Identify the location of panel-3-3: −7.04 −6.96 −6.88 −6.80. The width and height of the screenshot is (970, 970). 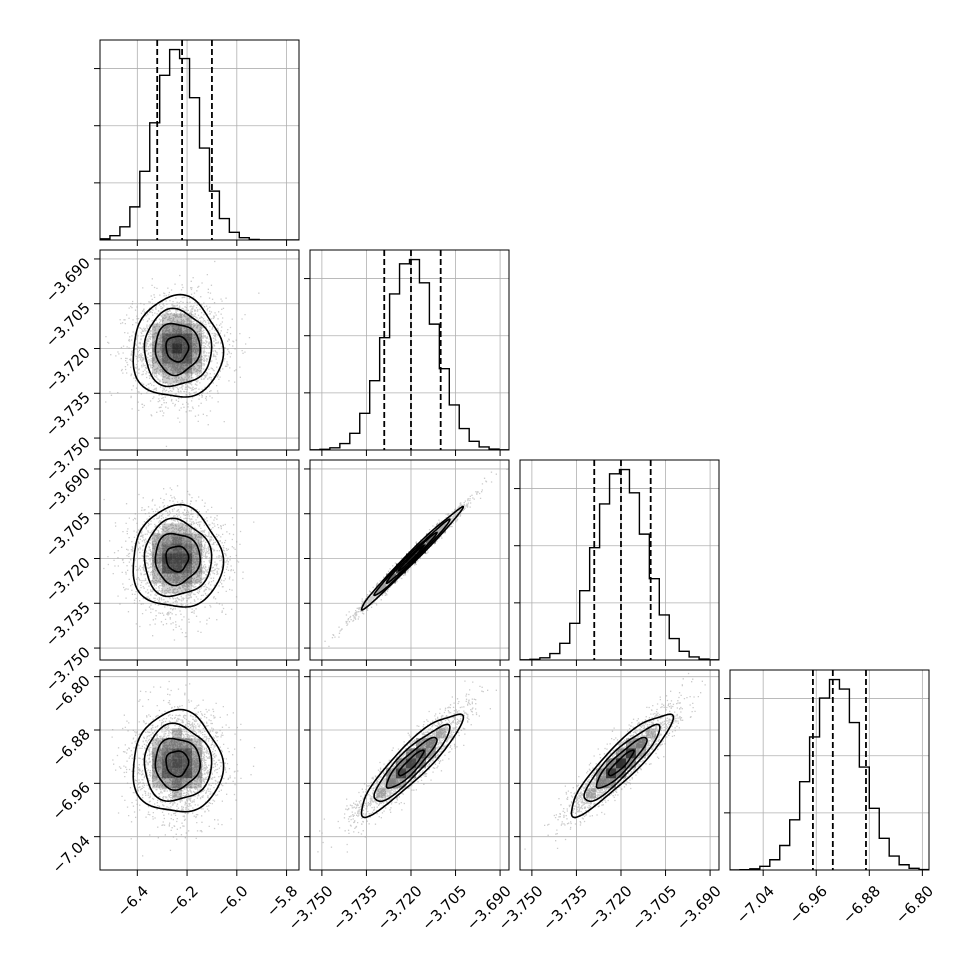
(830, 798).